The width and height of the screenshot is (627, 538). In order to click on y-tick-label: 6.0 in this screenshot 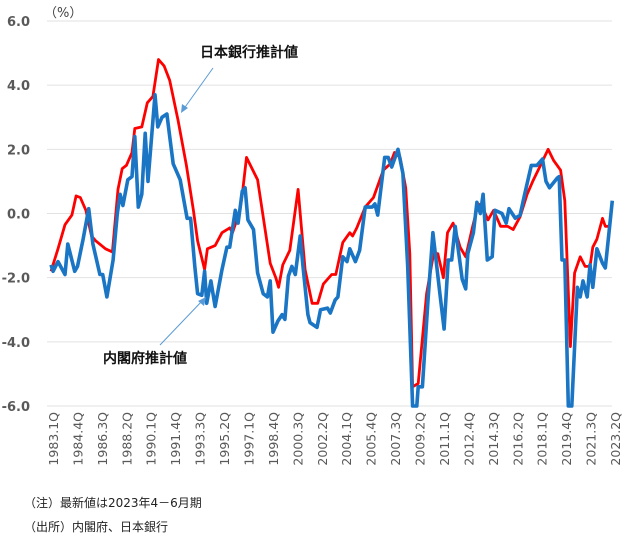, I will do `click(18, 22)`.